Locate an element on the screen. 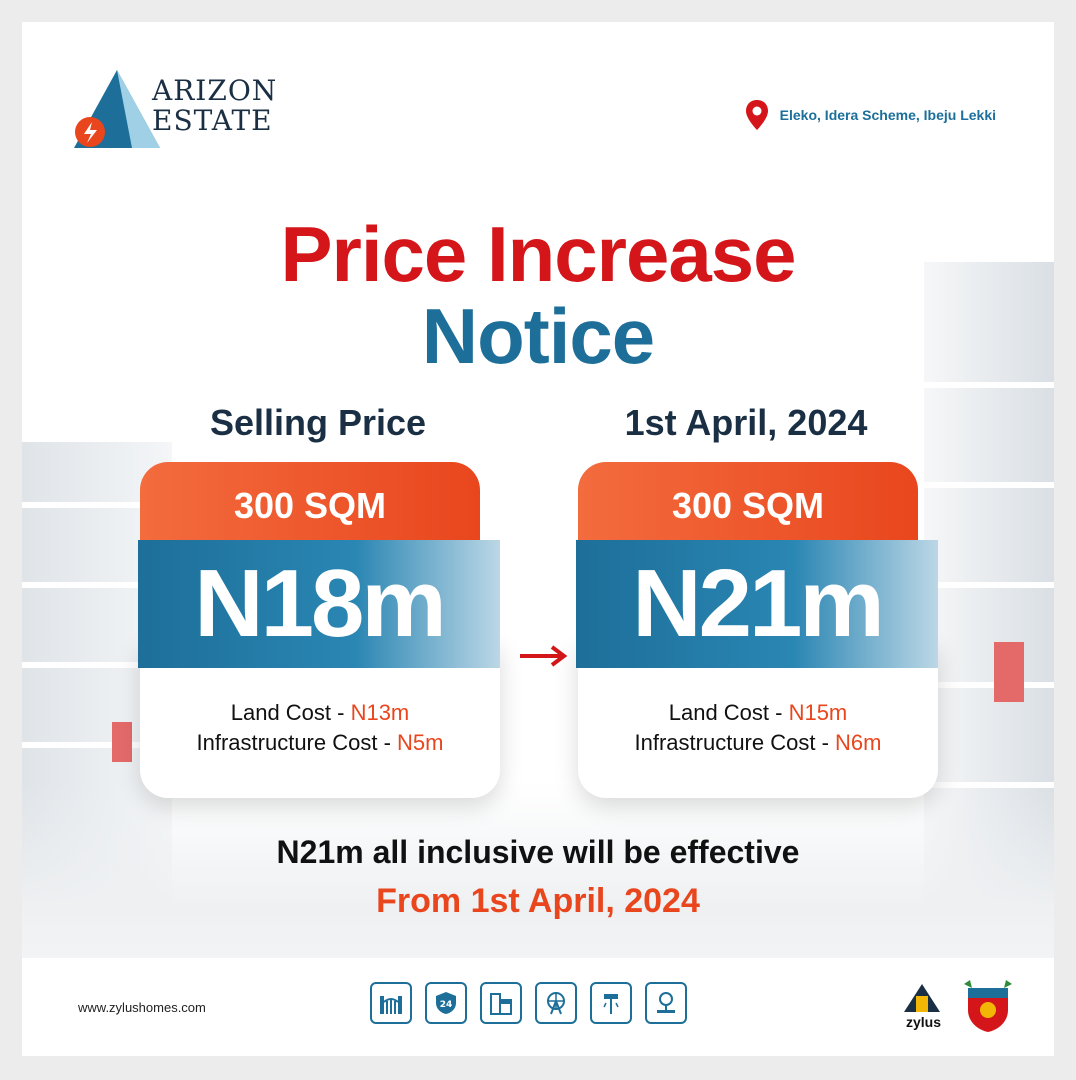 The width and height of the screenshot is (1076, 1080). new-infrastructure-cost: Infrastructure Cost - N6m is located at coordinates (758, 743).